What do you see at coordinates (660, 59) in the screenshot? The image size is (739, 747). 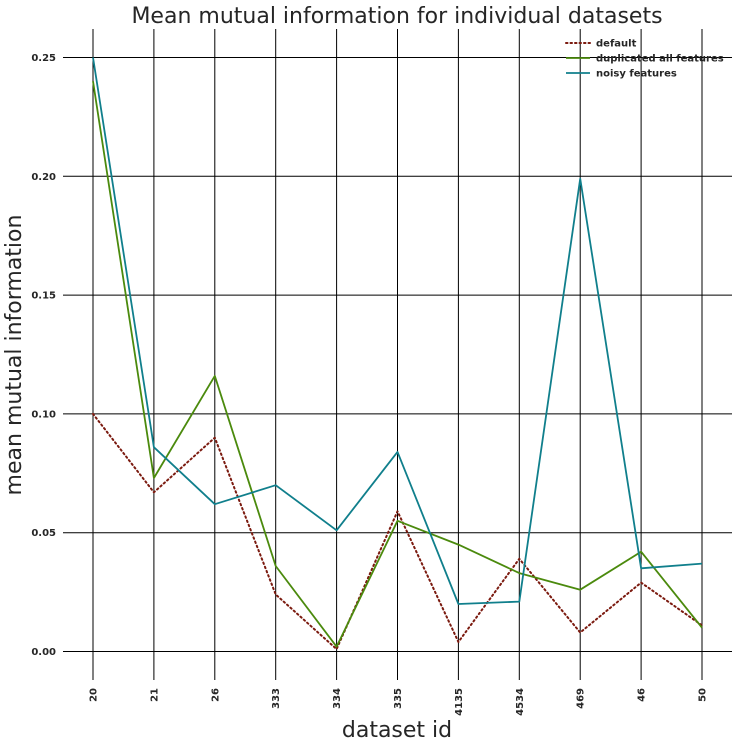 I see `legend-label: duplicated all features` at bounding box center [660, 59].